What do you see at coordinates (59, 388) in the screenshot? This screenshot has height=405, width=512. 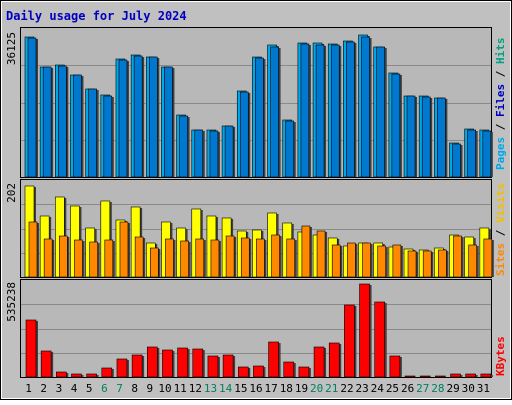 I see `x-tick-label-day-3: 3` at bounding box center [59, 388].